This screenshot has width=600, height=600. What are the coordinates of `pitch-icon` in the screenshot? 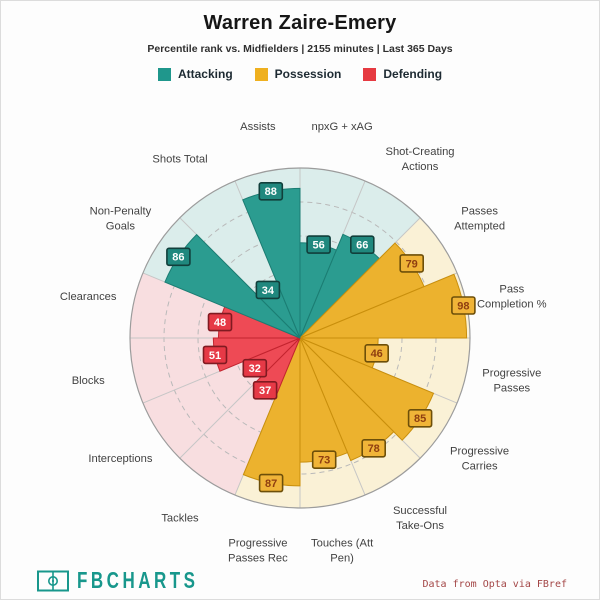 It's located at (53, 581).